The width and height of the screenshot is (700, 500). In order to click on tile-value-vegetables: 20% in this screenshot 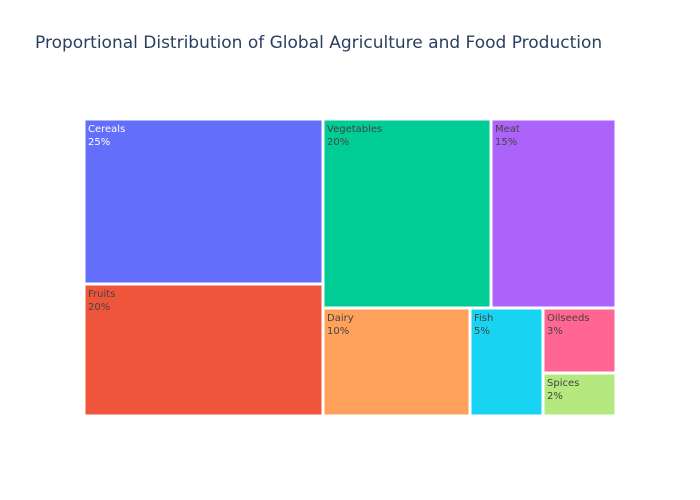, I will do `click(338, 142)`.